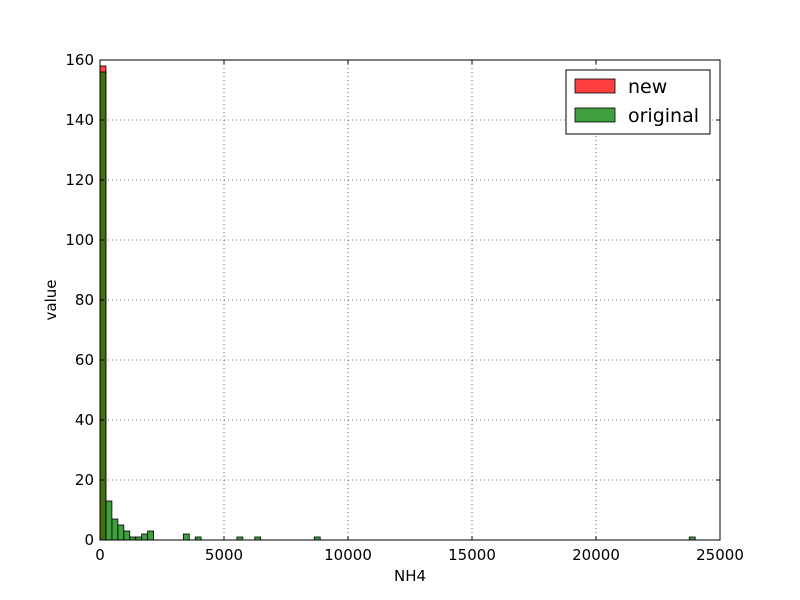  Describe the element at coordinates (84, 480) in the screenshot. I see `y-tick-label-1: 20` at that location.